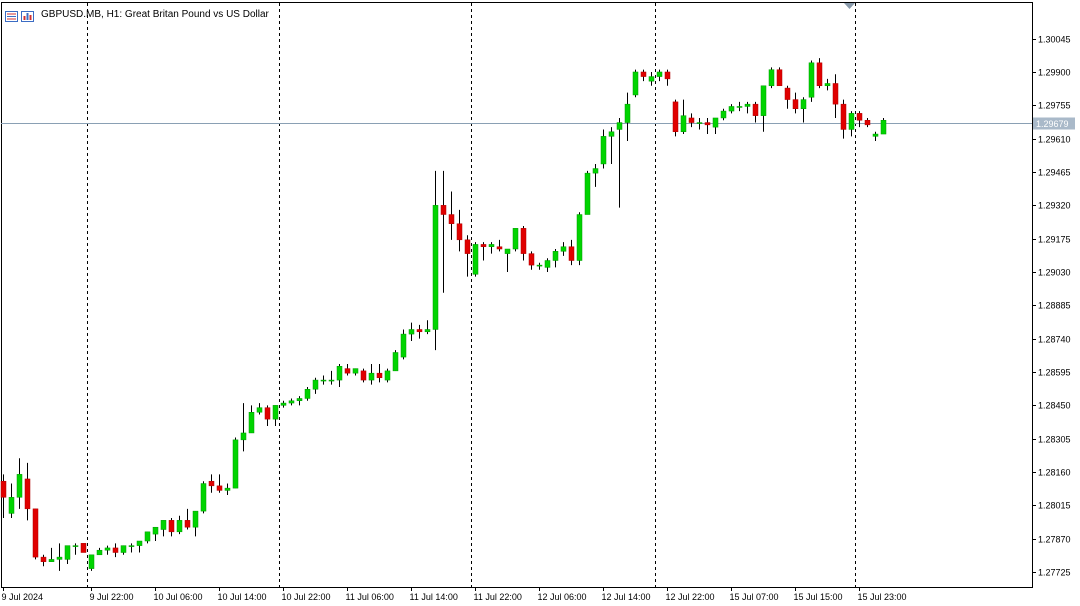 Image resolution: width=1080 pixels, height=606 pixels. What do you see at coordinates (27, 15) in the screenshot?
I see `bar-chart-icon` at bounding box center [27, 15].